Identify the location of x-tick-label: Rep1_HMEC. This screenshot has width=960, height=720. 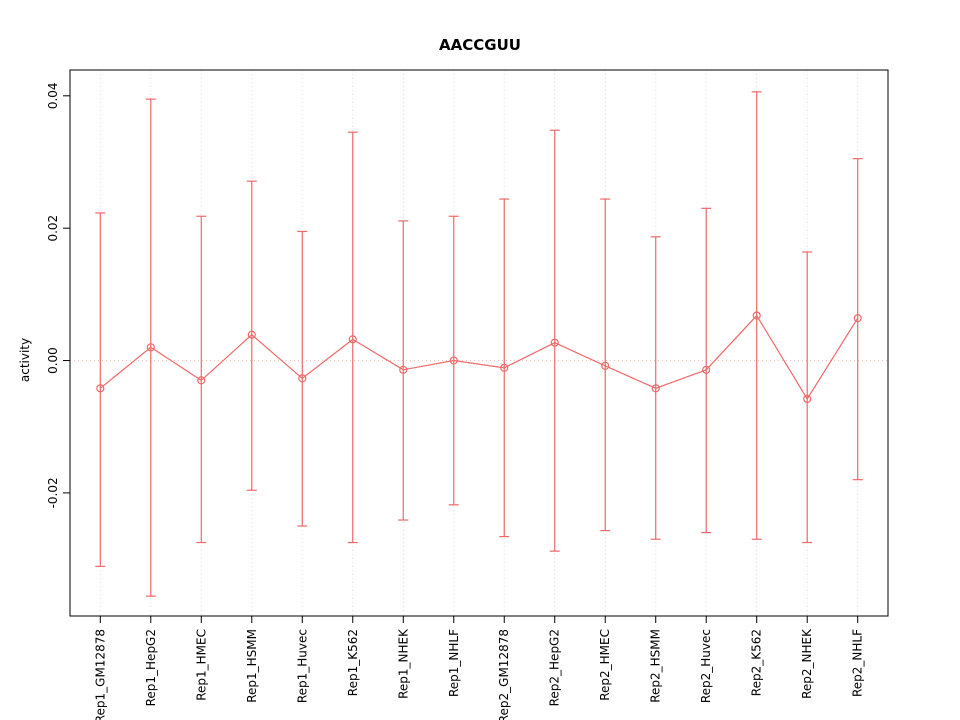
(201, 665).